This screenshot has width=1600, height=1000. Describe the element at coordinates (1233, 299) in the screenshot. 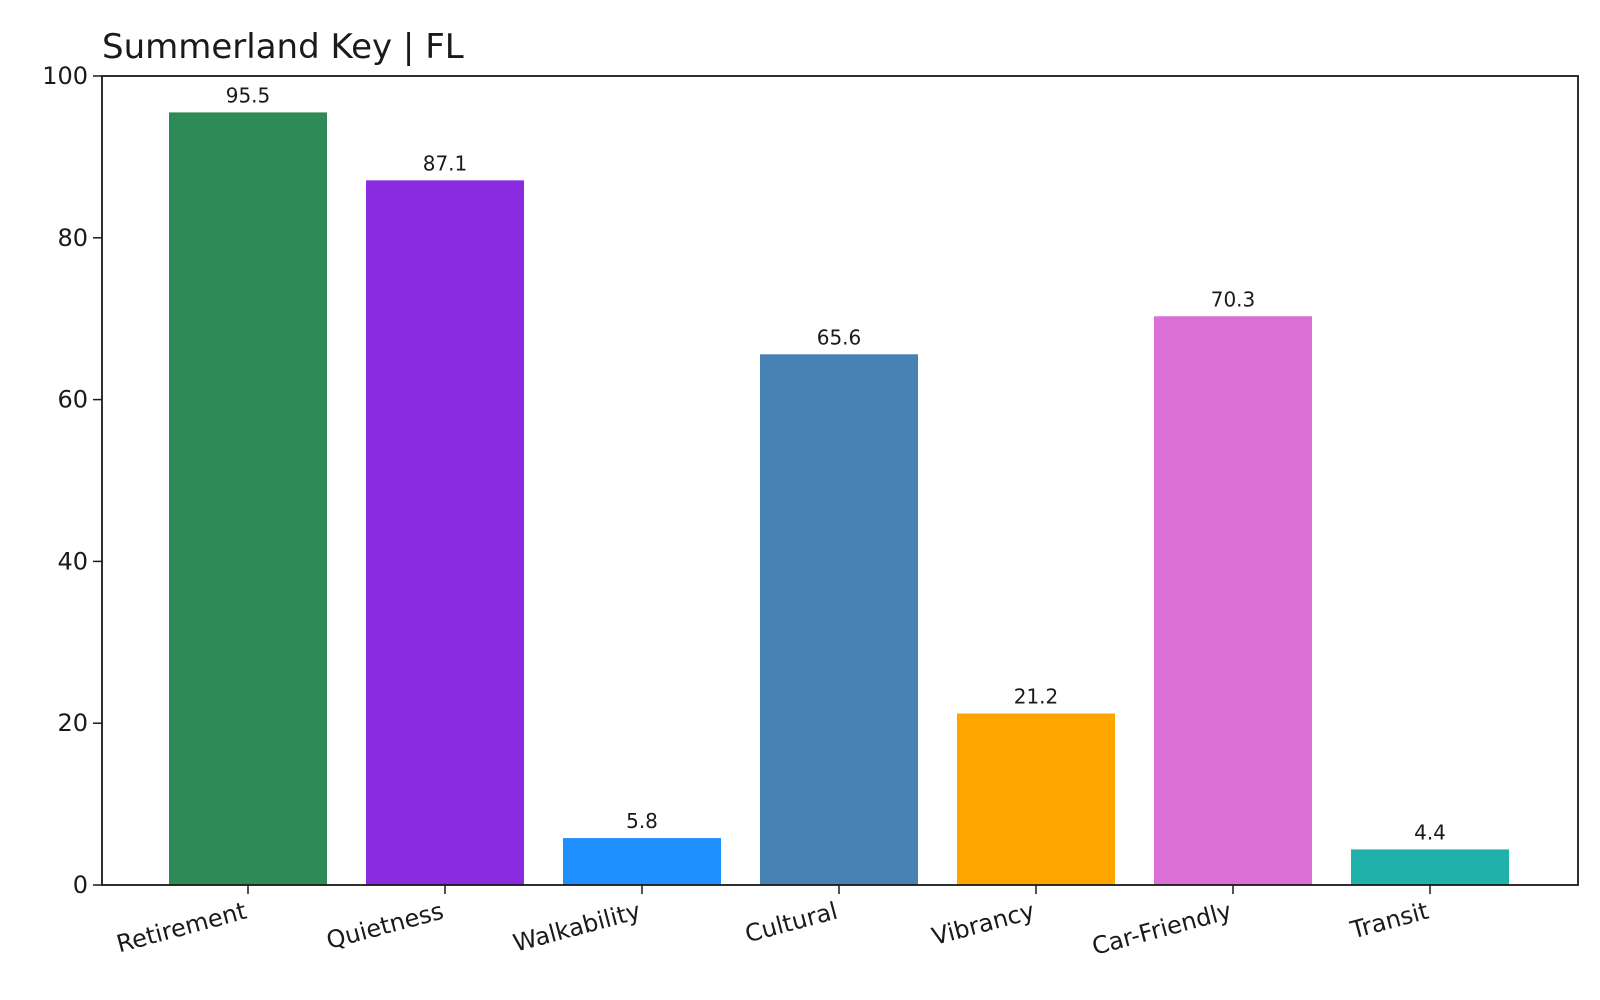

I see `bar-value-label: 70.3` at that location.